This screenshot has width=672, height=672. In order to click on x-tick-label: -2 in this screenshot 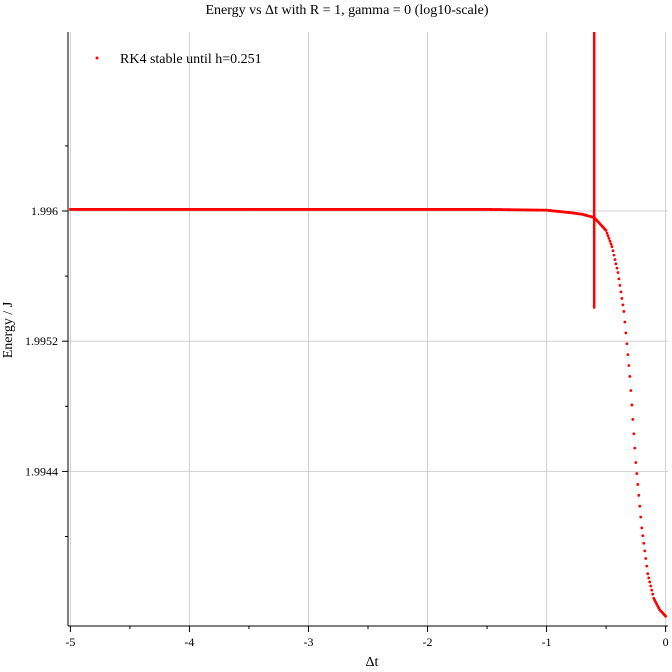, I will do `click(428, 642)`.